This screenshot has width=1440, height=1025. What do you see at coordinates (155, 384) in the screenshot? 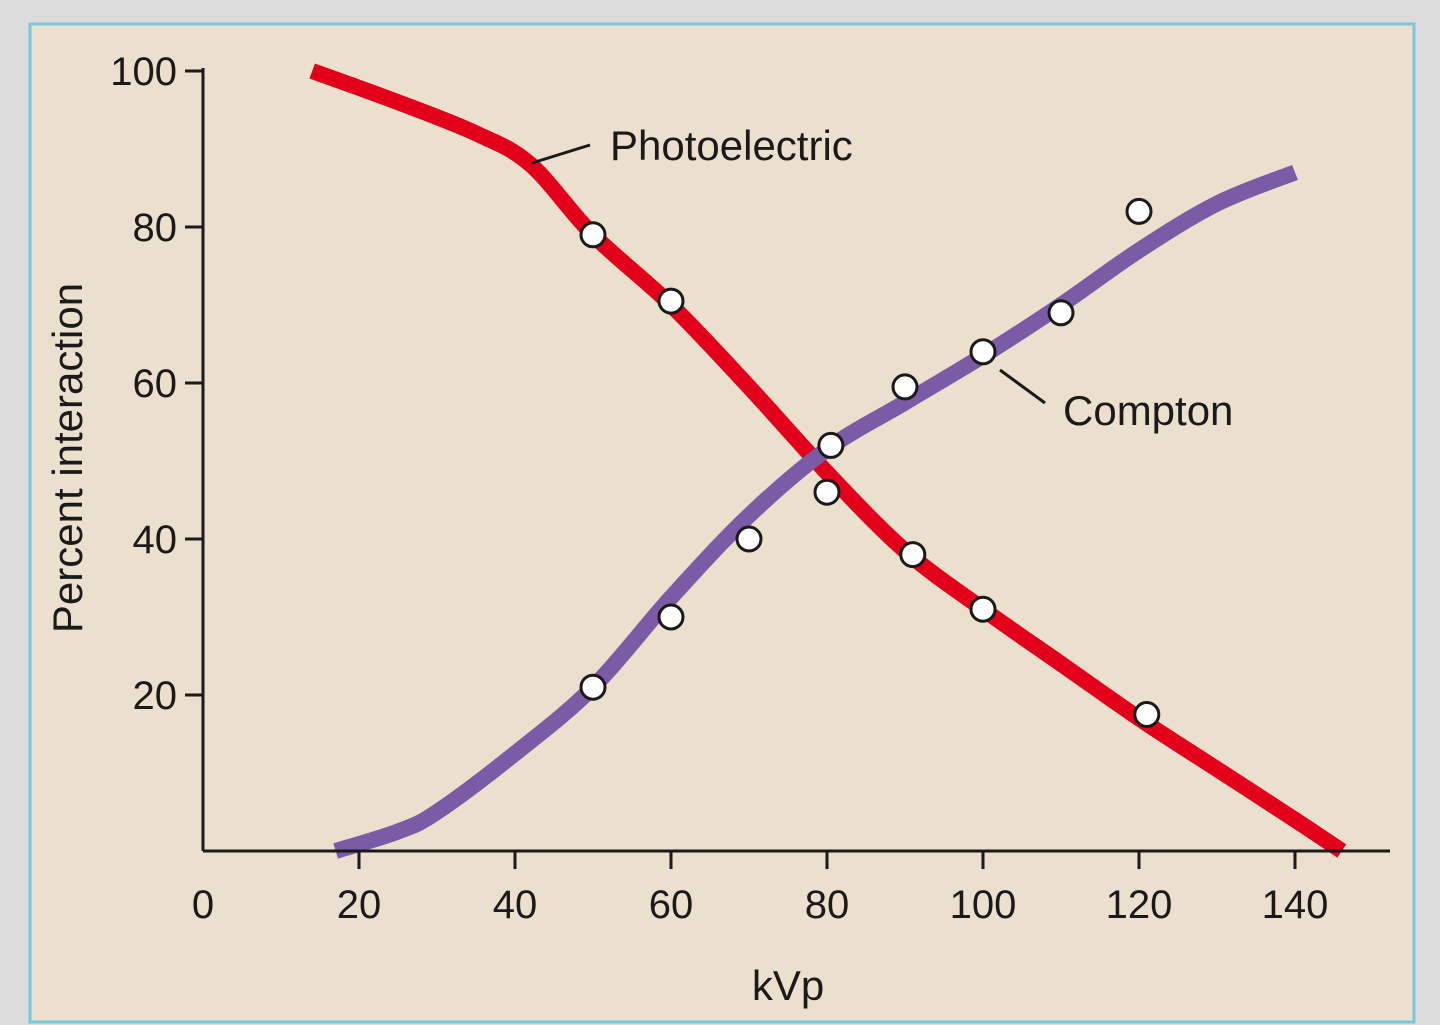
I see `y-tick-label: 60` at bounding box center [155, 384].